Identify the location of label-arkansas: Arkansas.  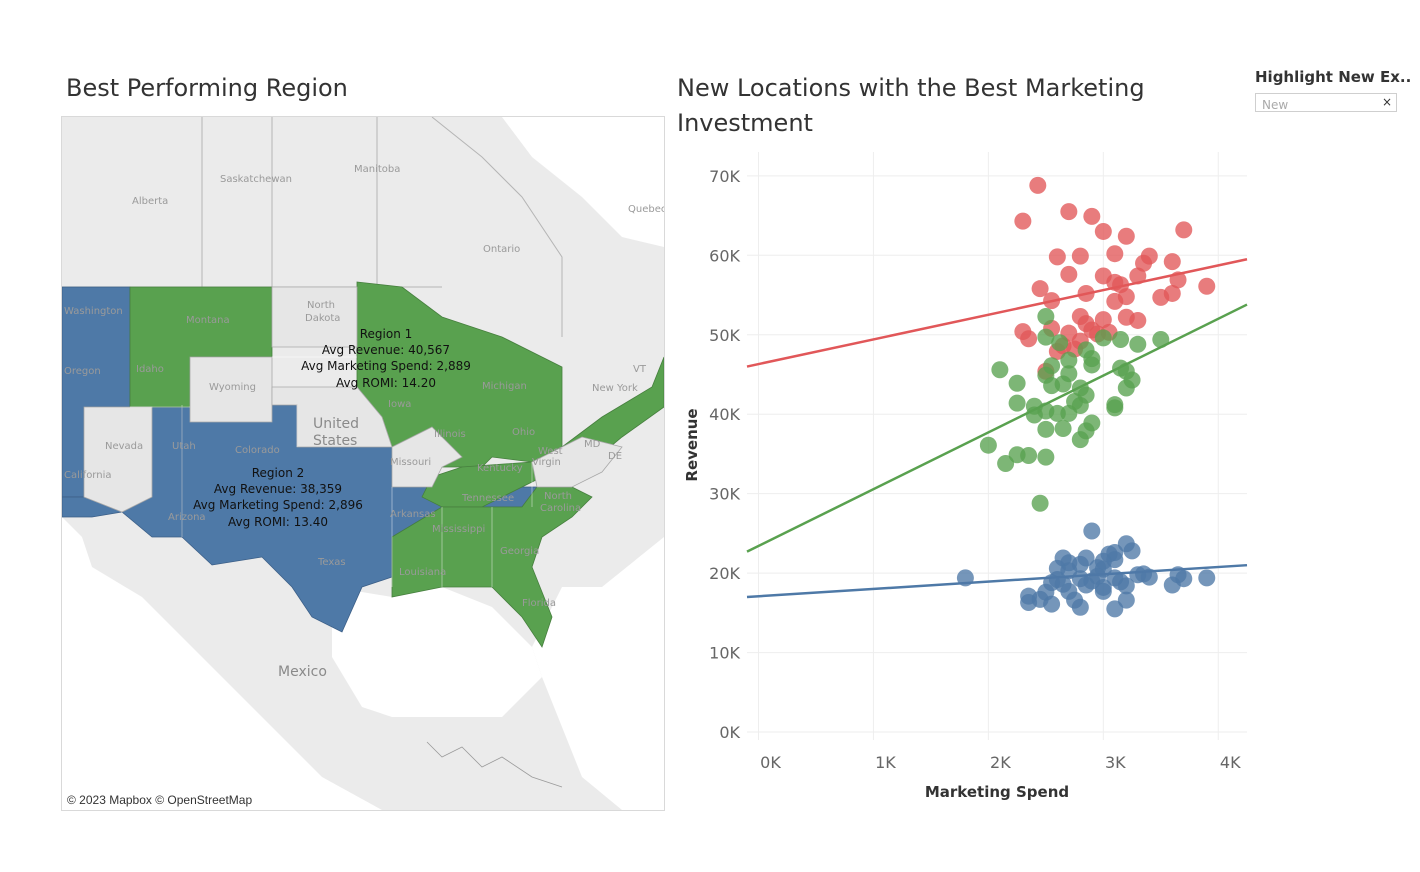
(413, 514).